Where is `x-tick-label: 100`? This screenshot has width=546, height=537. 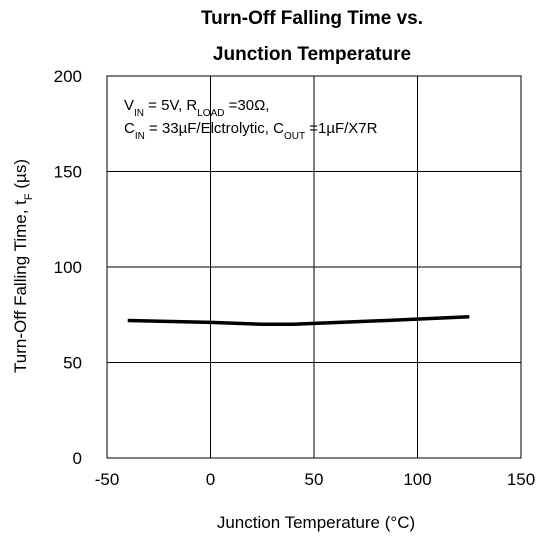 x-tick-label: 100 is located at coordinates (417, 479).